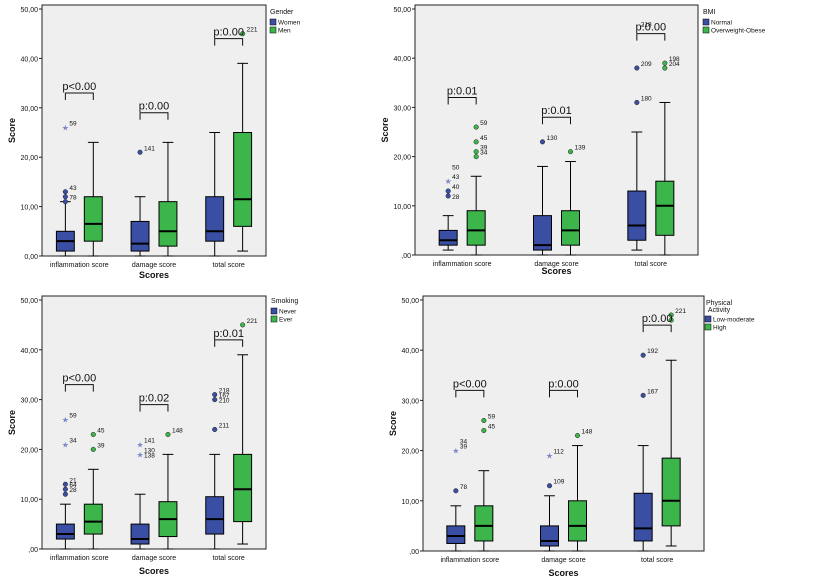  I want to click on outlier-label: 204, so click(674, 64).